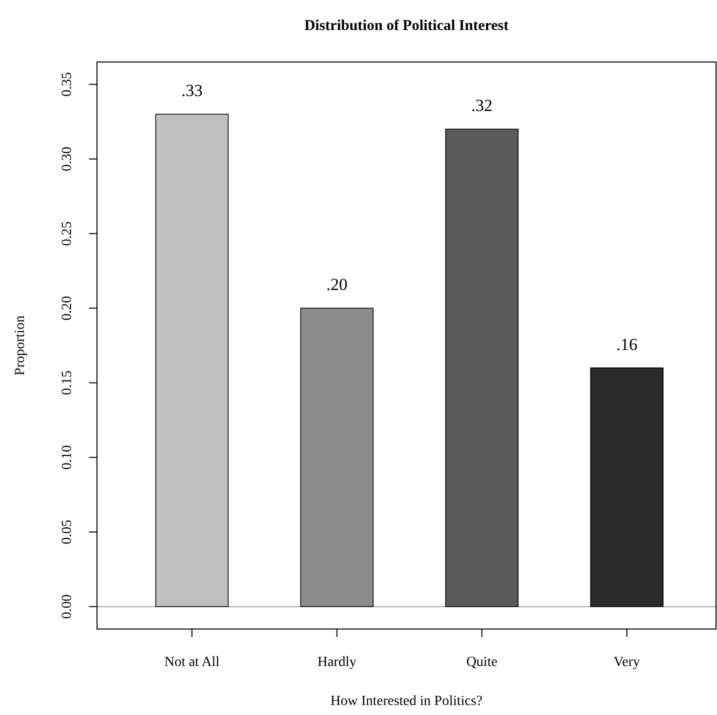 Image resolution: width=717 pixels, height=715 pixels. What do you see at coordinates (482, 662) in the screenshot?
I see `x-tick-label: Quite` at bounding box center [482, 662].